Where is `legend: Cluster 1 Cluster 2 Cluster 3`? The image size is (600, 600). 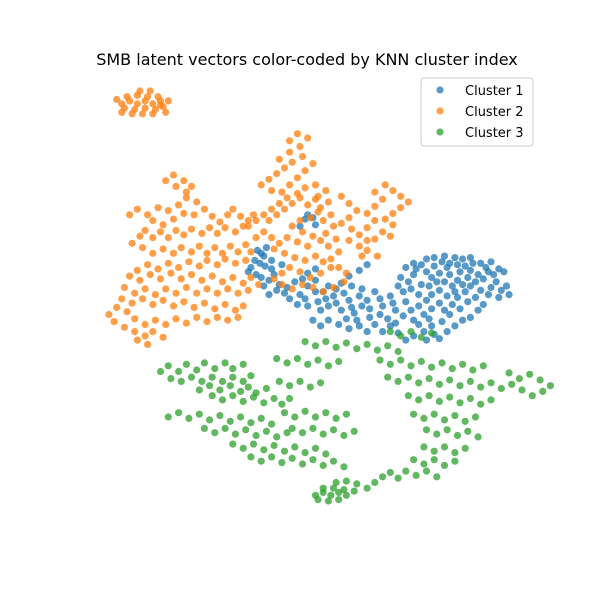
legend: Cluster 1 Cluster 2 Cluster 3 is located at coordinates (477, 112).